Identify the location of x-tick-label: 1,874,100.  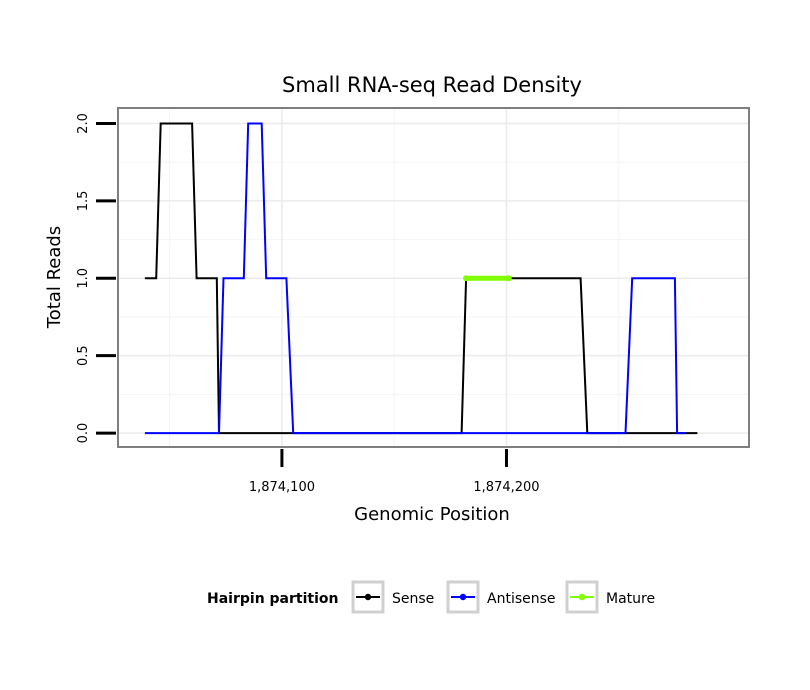
(282, 487).